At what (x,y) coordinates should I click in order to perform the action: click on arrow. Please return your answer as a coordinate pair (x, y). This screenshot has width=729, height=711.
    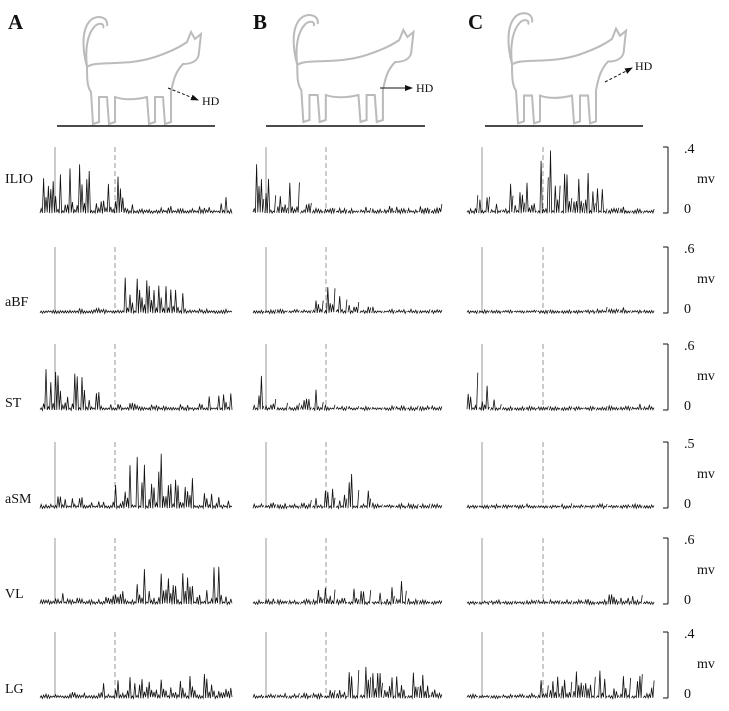
    Looking at the image, I should click on (183, 94).